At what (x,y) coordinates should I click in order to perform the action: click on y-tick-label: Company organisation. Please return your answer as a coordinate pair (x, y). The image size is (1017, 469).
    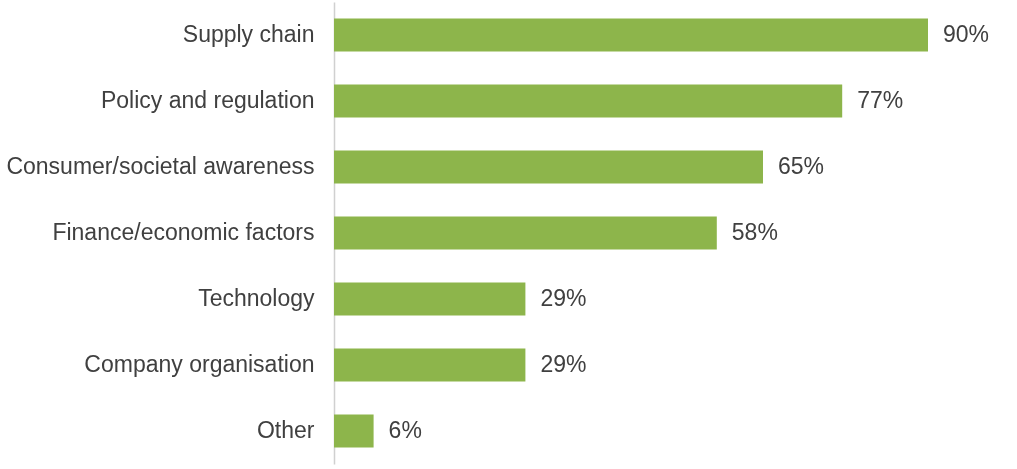
    Looking at the image, I should click on (199, 364).